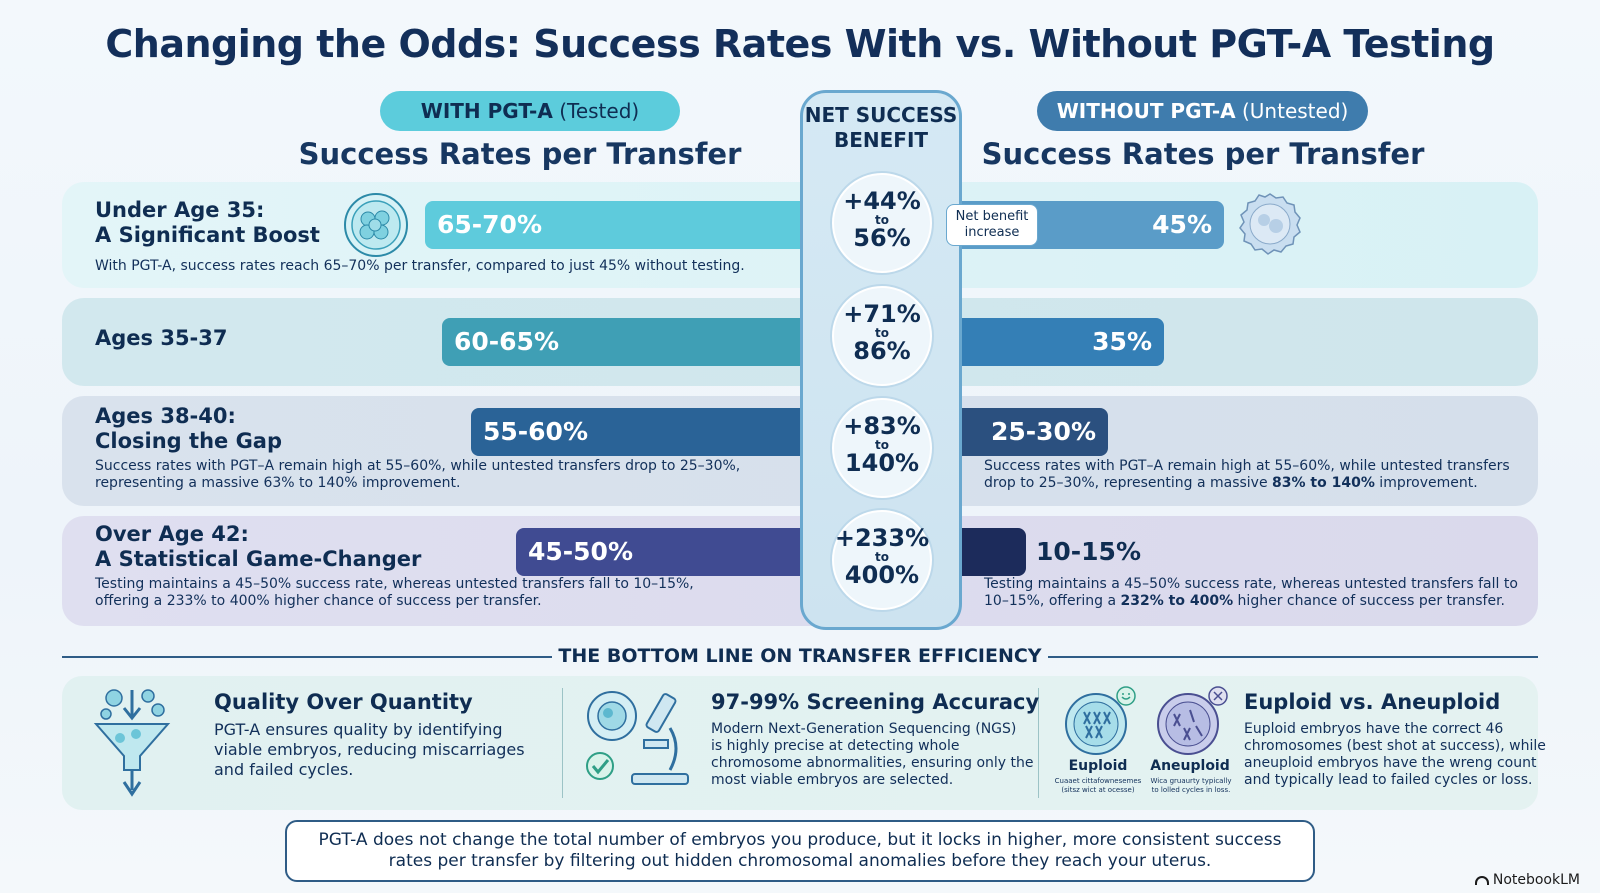 This screenshot has width=1600, height=893. What do you see at coordinates (637, 738) in the screenshot?
I see `microscope-icon` at bounding box center [637, 738].